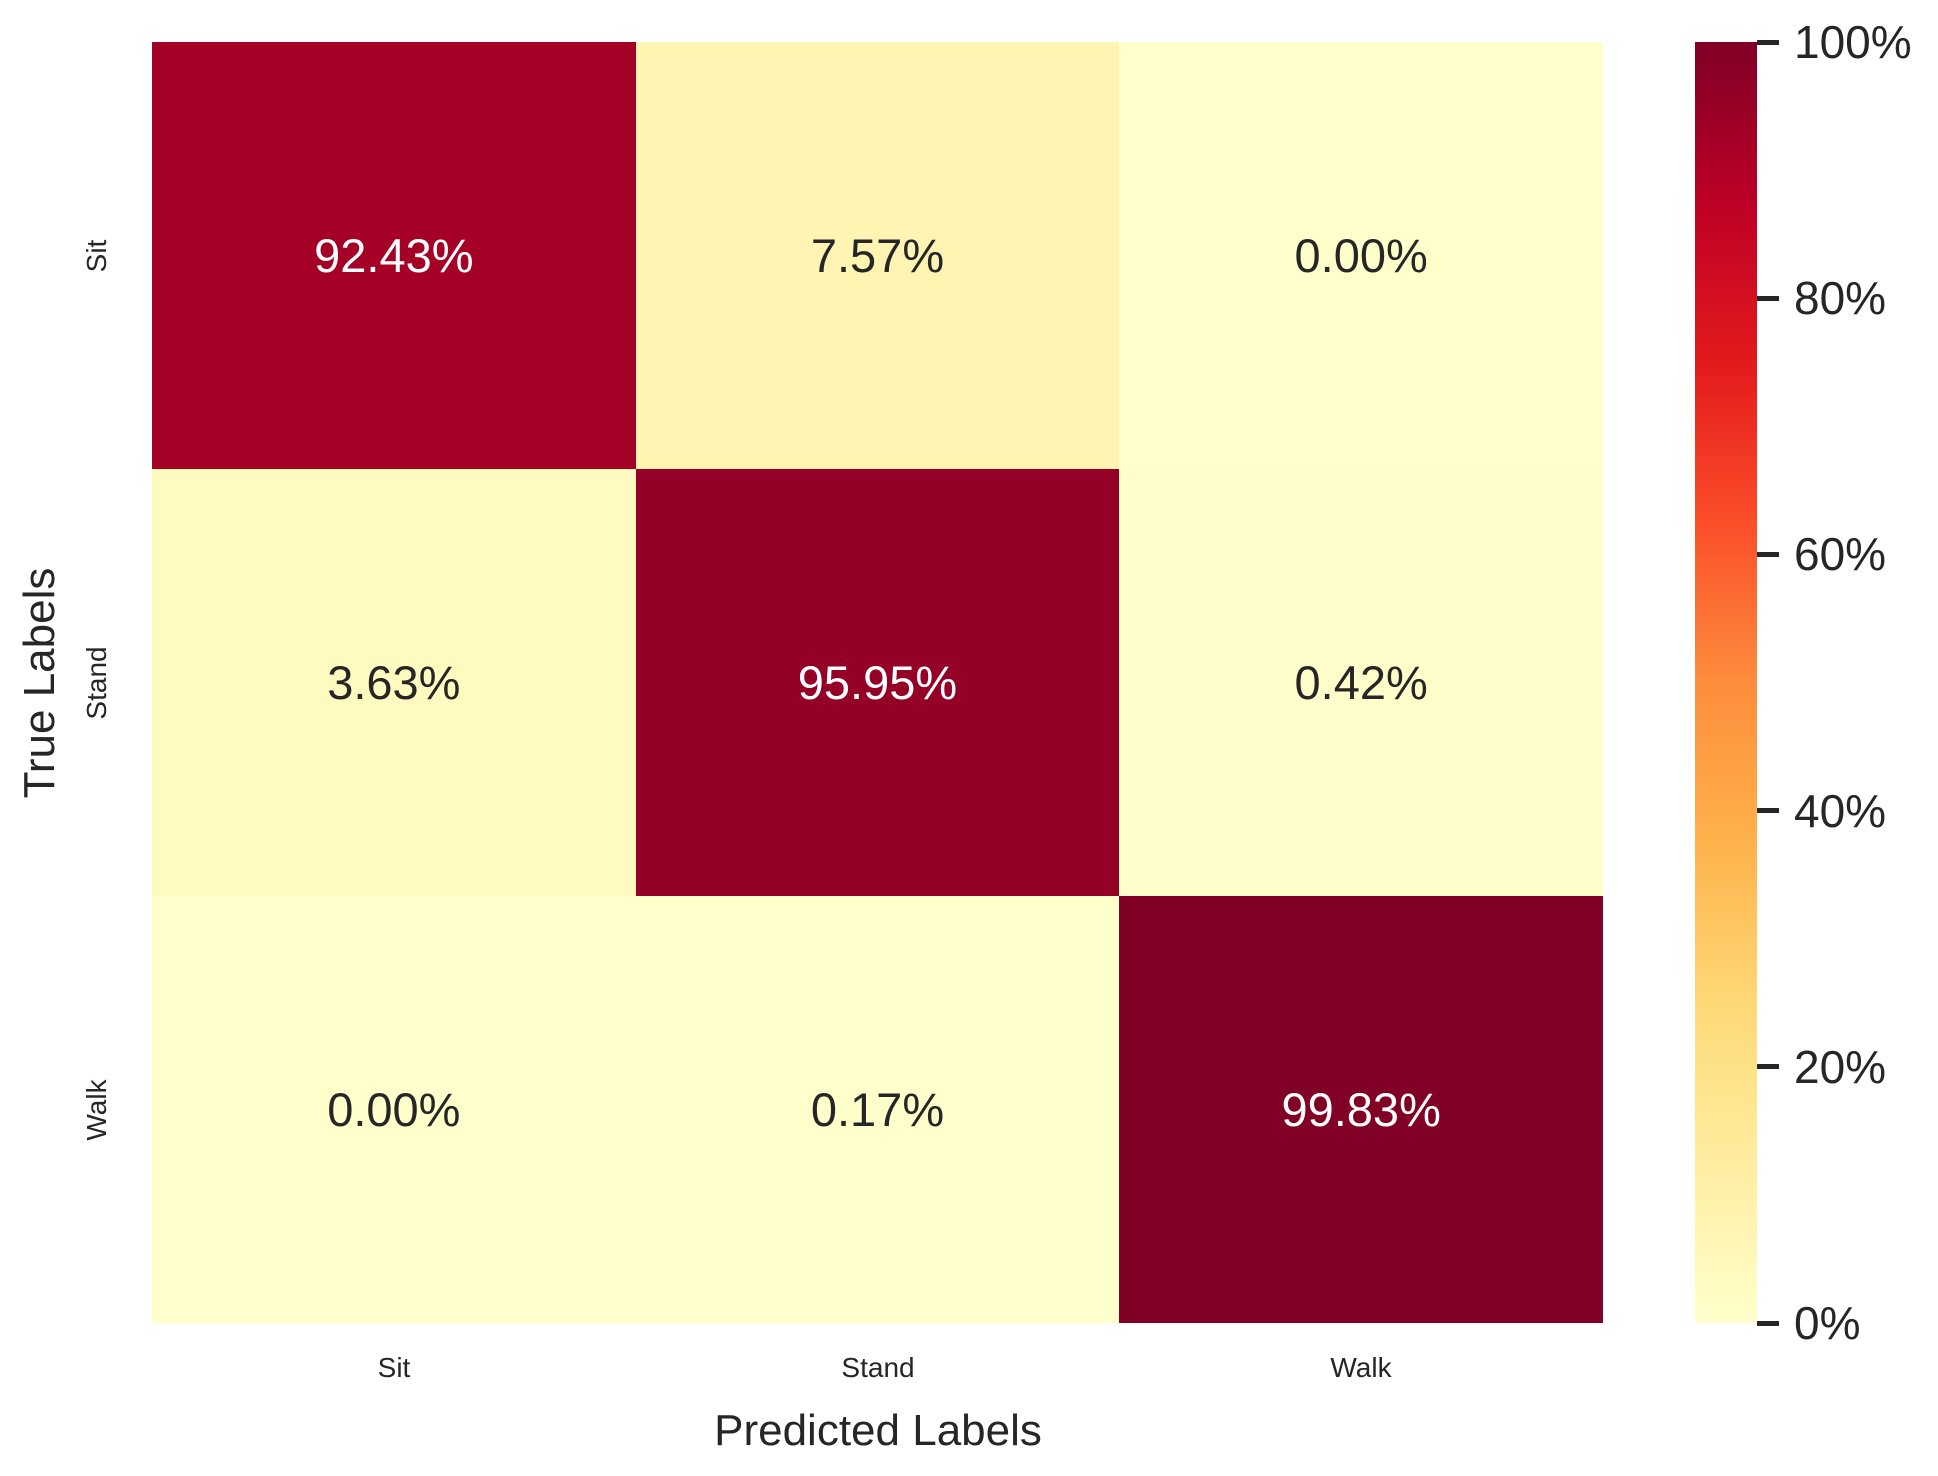  Describe the element at coordinates (394, 255) in the screenshot. I see `heatmap-cell-sit-sit: 92.43%` at that location.